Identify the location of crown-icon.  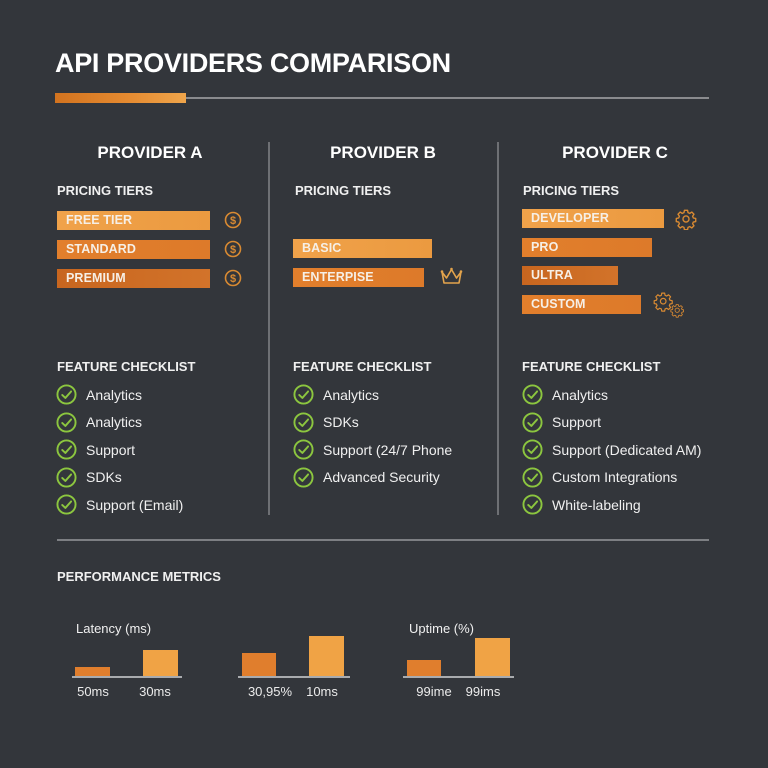
(451, 275).